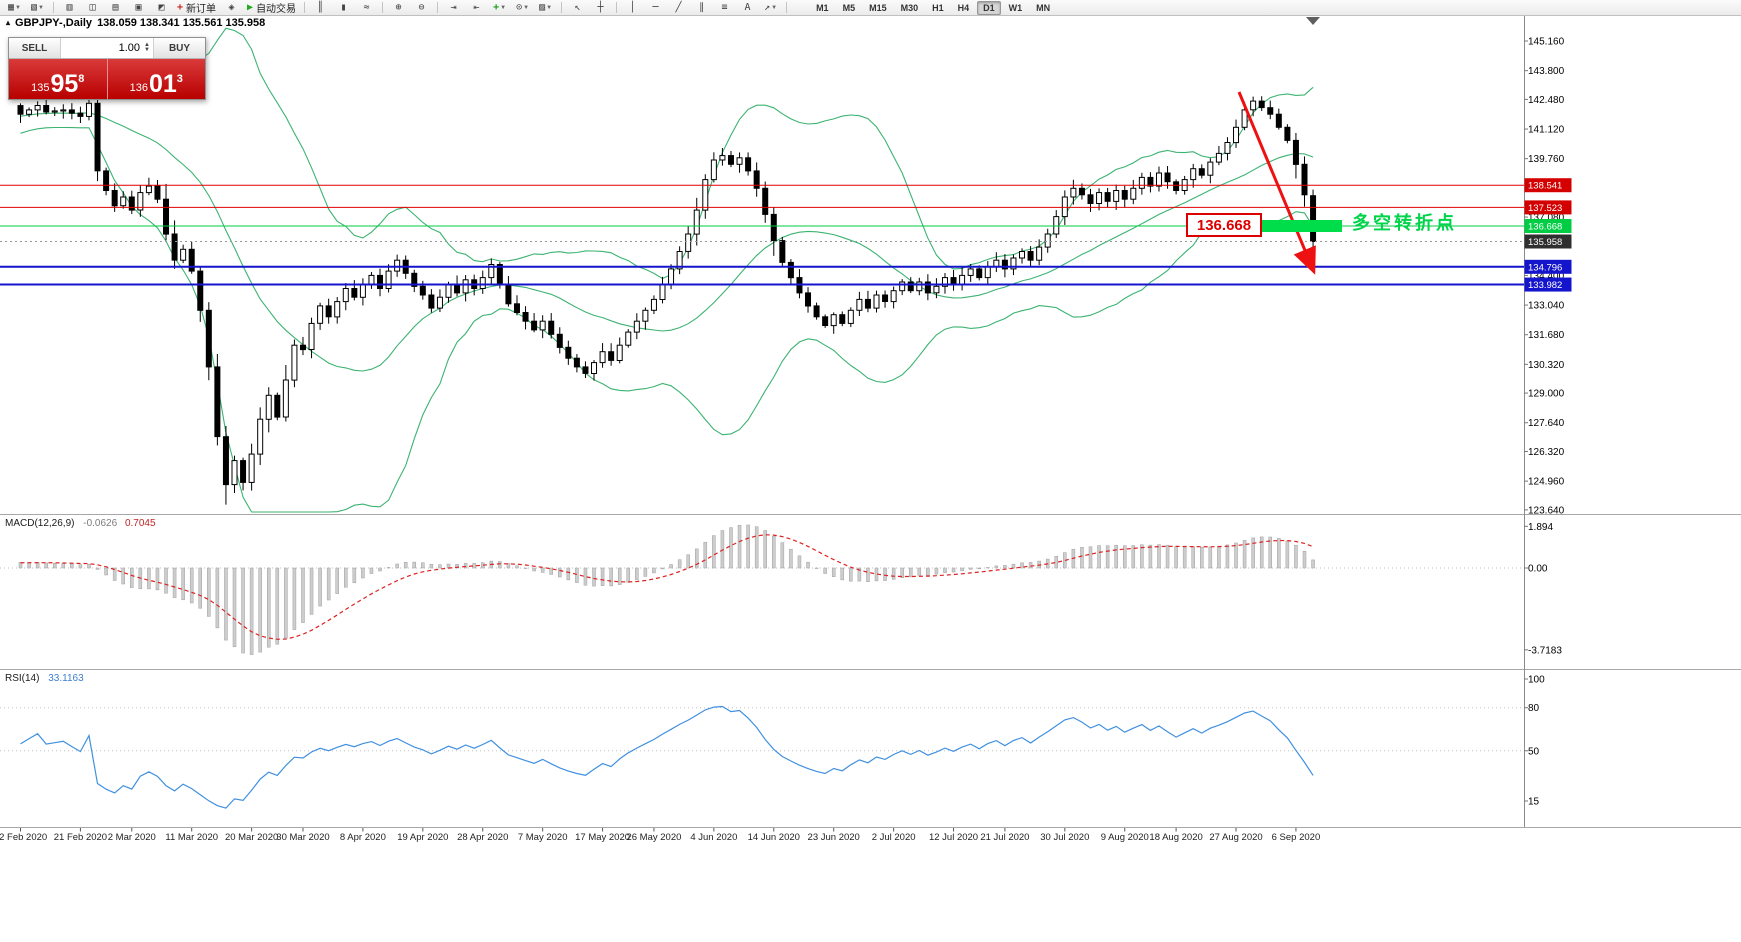  Describe the element at coordinates (438, 7) in the screenshot. I see `toolbar-separator` at that location.